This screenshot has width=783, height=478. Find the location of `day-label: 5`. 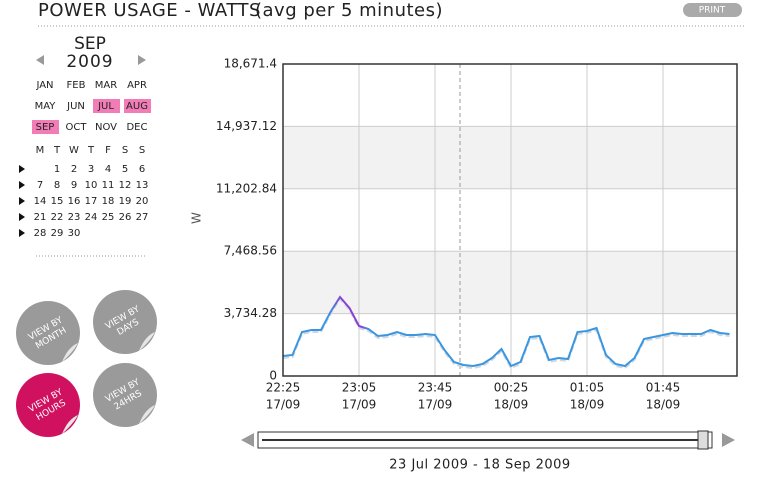

day-label: 5 is located at coordinates (125, 169).